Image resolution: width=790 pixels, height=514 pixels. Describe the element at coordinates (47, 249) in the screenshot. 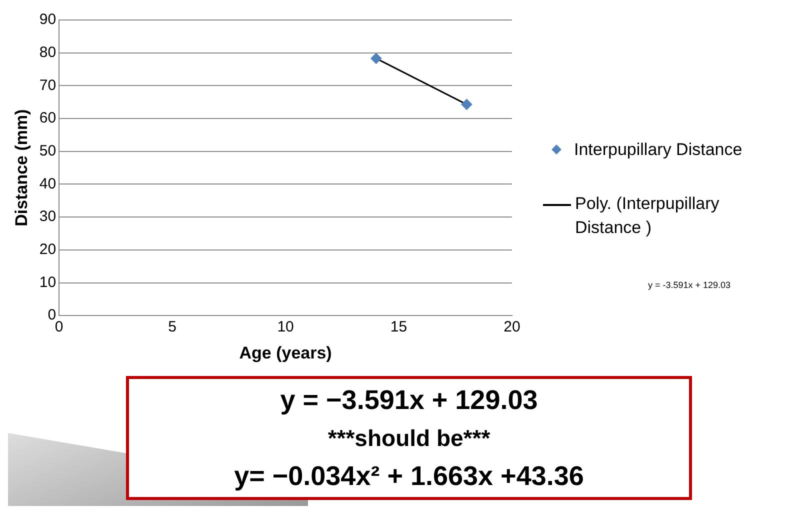

I see `y-tick-label: 20` at that location.